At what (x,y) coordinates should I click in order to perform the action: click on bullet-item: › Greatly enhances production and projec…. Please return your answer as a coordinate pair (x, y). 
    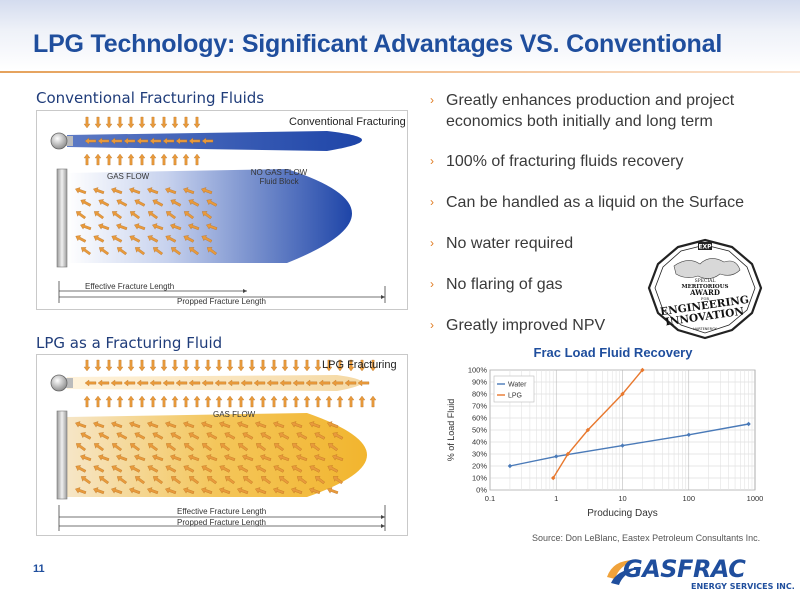
    Looking at the image, I should click on (605, 111).